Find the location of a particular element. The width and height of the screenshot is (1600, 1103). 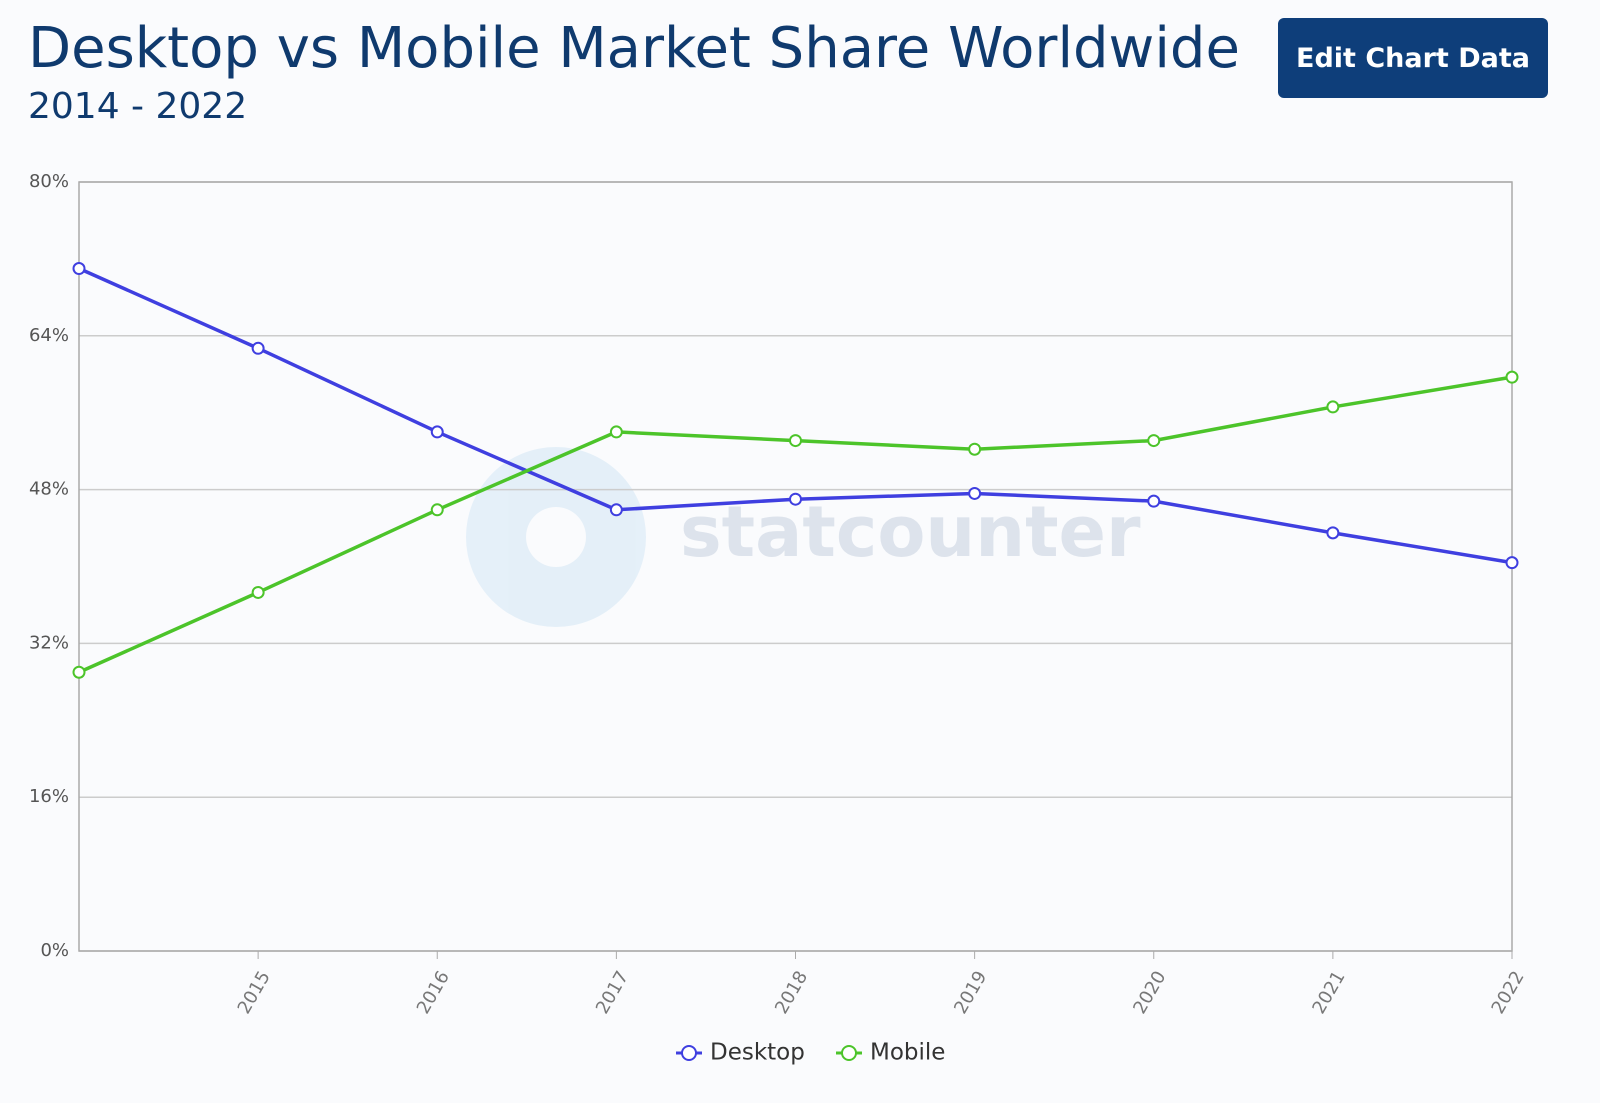

legend-item: Desktop is located at coordinates (740, 1053).